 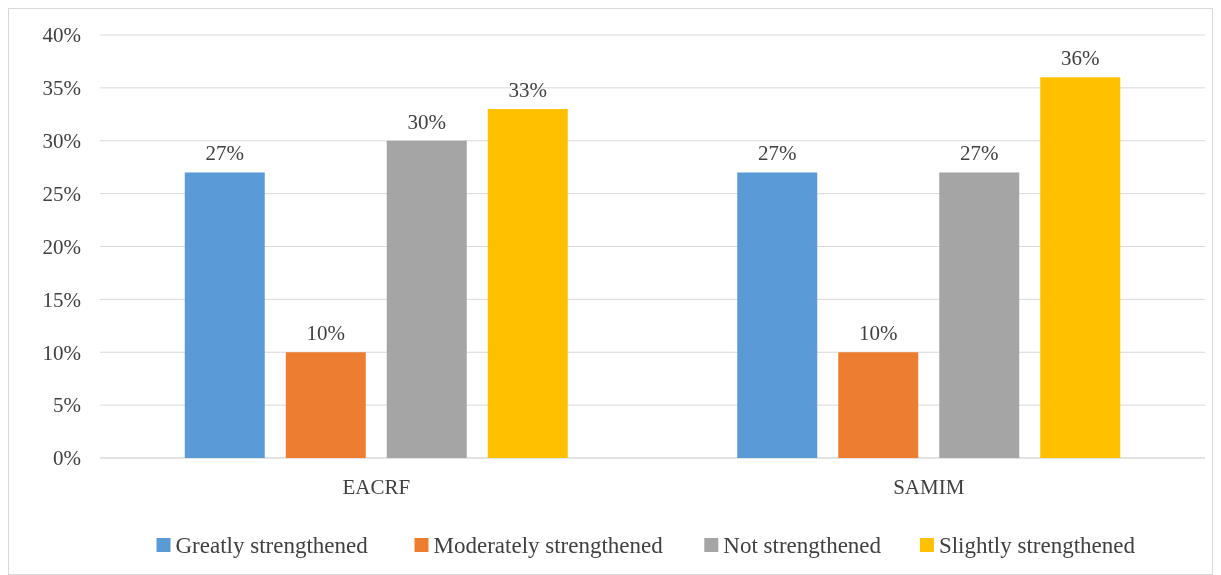 What do you see at coordinates (61, 88) in the screenshot?
I see `y-tick-label: 35%` at bounding box center [61, 88].